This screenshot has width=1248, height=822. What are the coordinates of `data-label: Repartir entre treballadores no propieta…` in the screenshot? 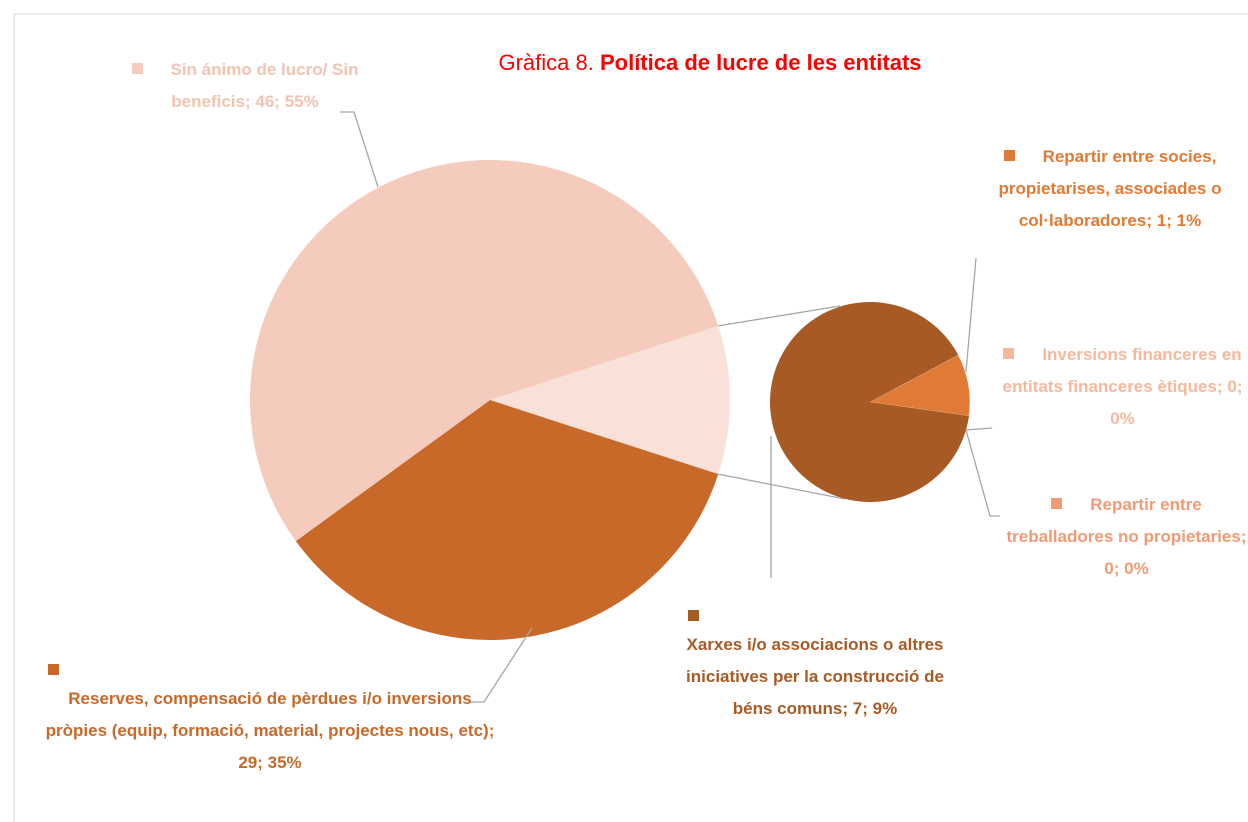 It's located at (1126, 537).